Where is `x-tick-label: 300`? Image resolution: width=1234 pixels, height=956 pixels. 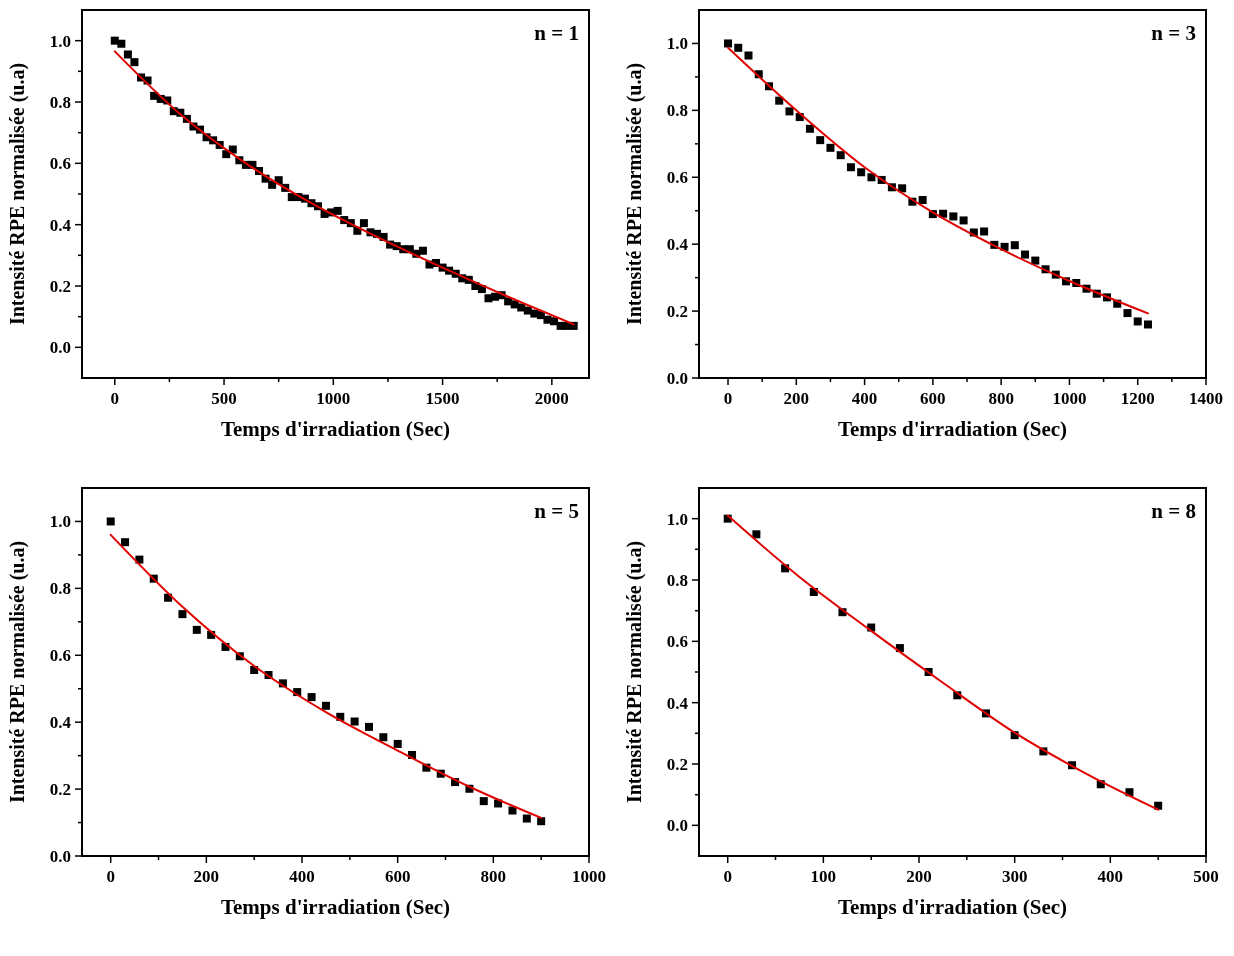
x-tick-label: 300 is located at coordinates (1014, 876).